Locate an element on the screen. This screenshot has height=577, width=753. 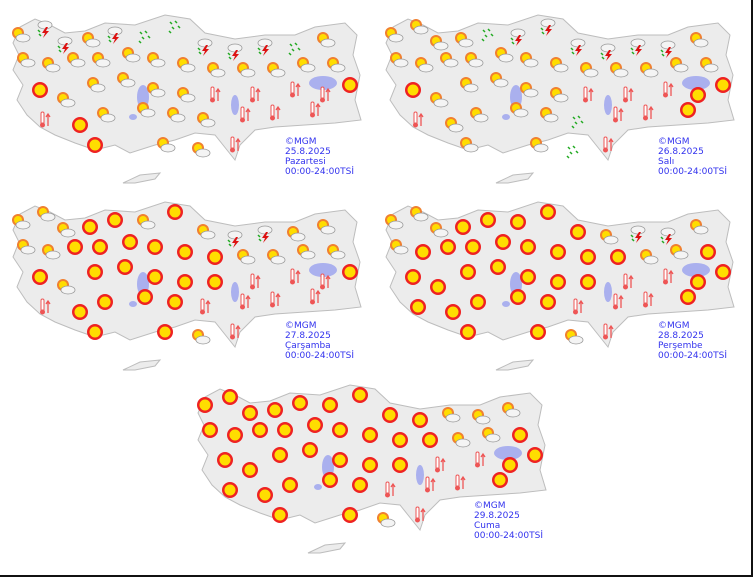
day: Perşembe is located at coordinates (680, 346).